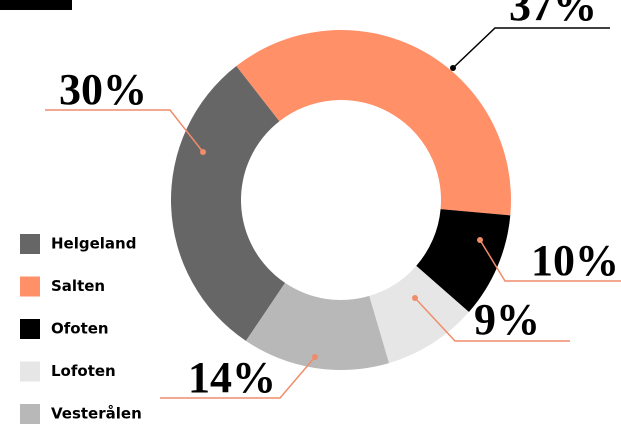 The height and width of the screenshot is (424, 621). I want to click on legend-label: Salten, so click(78, 286).